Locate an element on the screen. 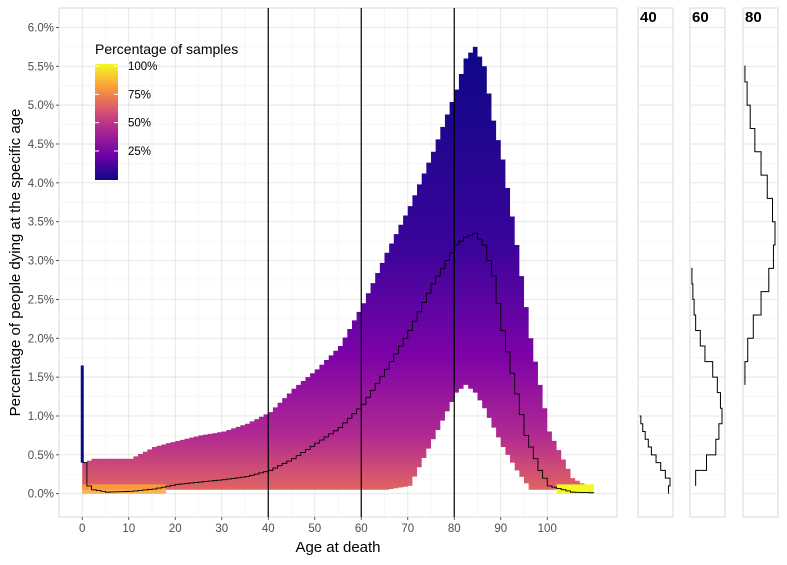 The height and width of the screenshot is (565, 787). x-tick-label: 100 is located at coordinates (547, 529).